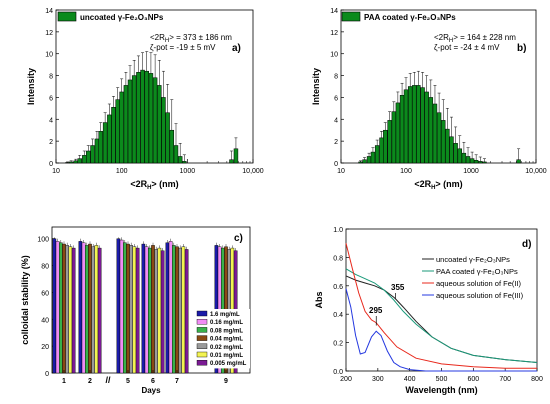 This screenshot has width=550, height=404. Describe the element at coordinates (338, 372) in the screenshot. I see `y-tick-label: 0.0` at that location.